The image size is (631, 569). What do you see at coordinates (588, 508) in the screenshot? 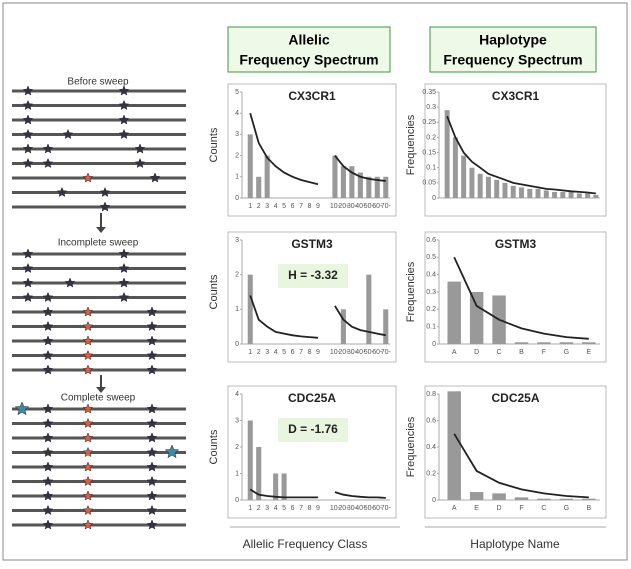
I see `x-tick-label: B` at bounding box center [588, 508].